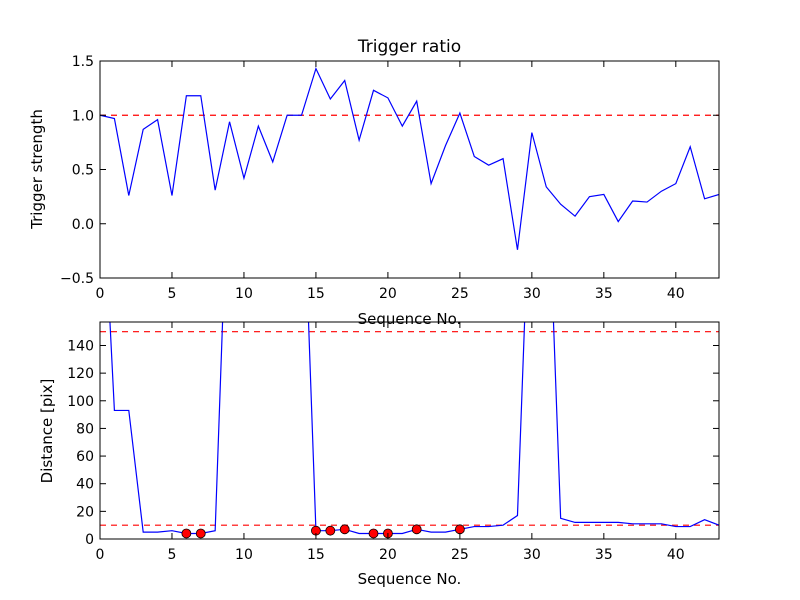 The height and width of the screenshot is (600, 800). What do you see at coordinates (85, 485) in the screenshot?
I see `y-tick-label: 40` at bounding box center [85, 485].